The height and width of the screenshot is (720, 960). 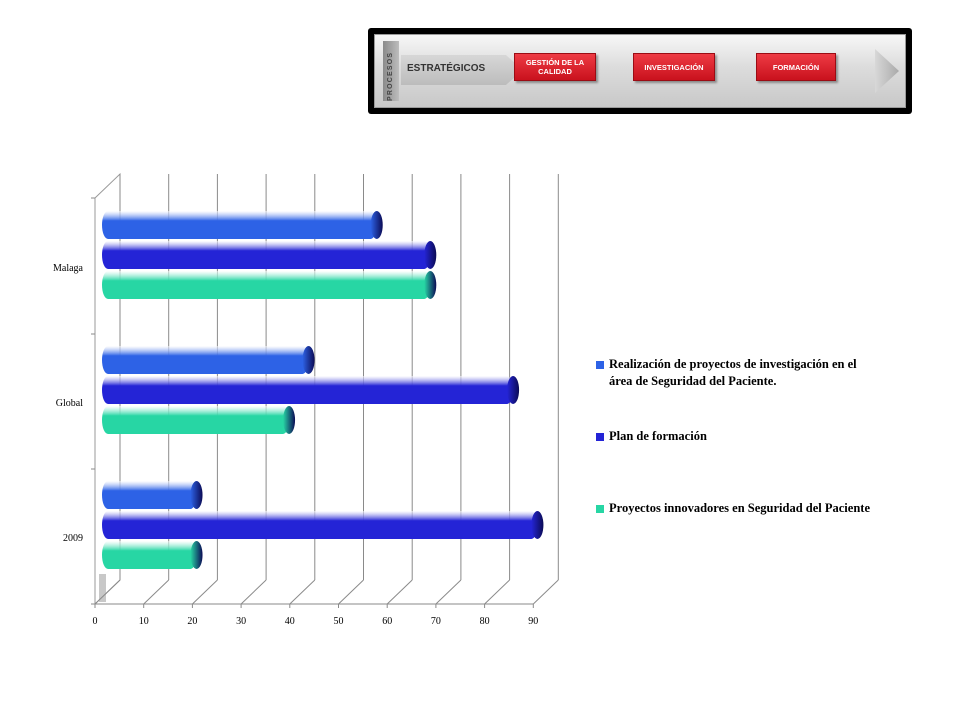 What do you see at coordinates (391, 71) in the screenshot?
I see `banner-side-stripe` at bounding box center [391, 71].